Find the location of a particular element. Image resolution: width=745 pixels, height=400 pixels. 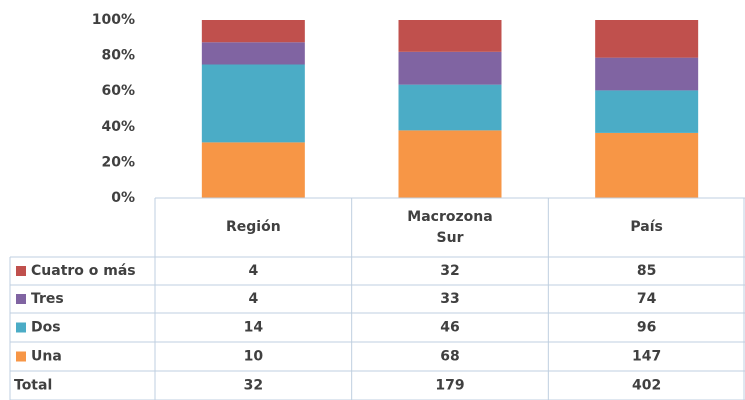

y-tick-label: 40% is located at coordinates (118, 127).